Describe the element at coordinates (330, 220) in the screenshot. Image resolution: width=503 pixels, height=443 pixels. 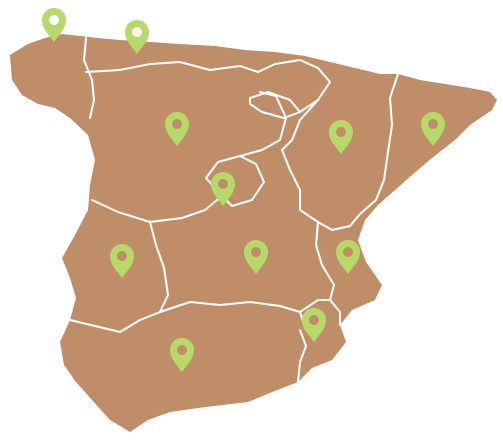
I see `border-castilla-la-mancha-east` at that location.